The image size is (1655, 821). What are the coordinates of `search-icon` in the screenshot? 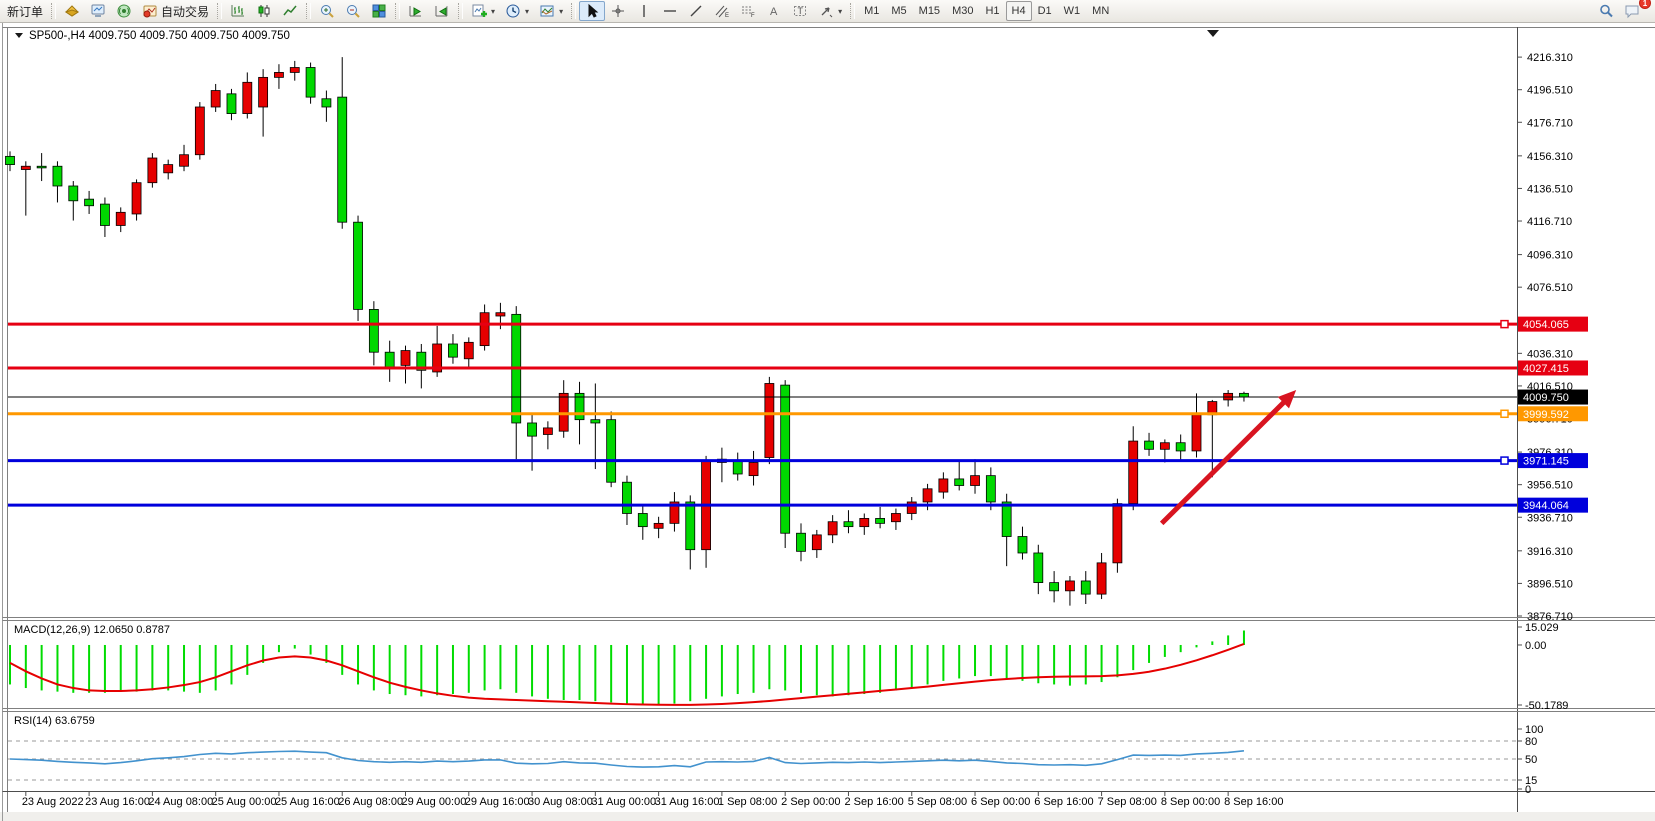 It's located at (1606, 11).